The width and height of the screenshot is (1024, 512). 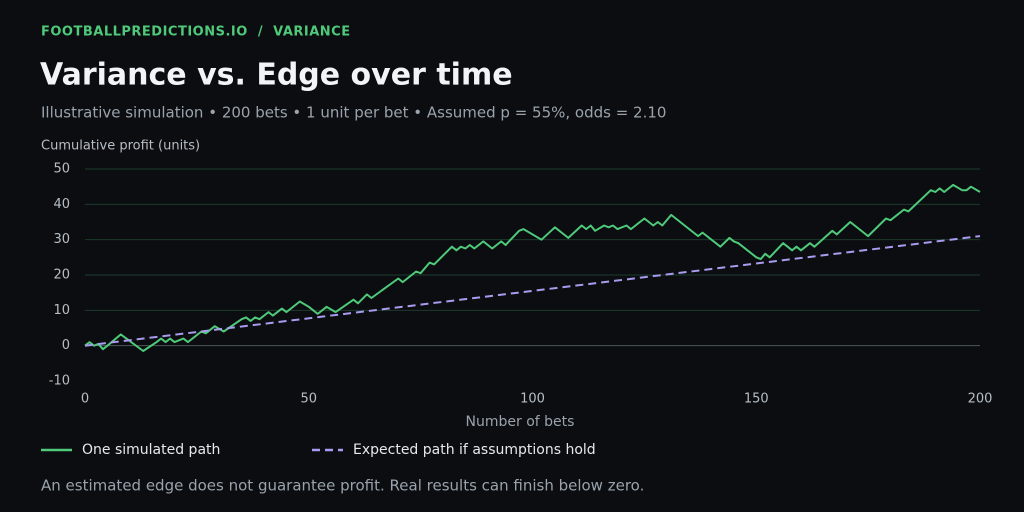 I want to click on x-tick-label: 50, so click(x=308, y=399).